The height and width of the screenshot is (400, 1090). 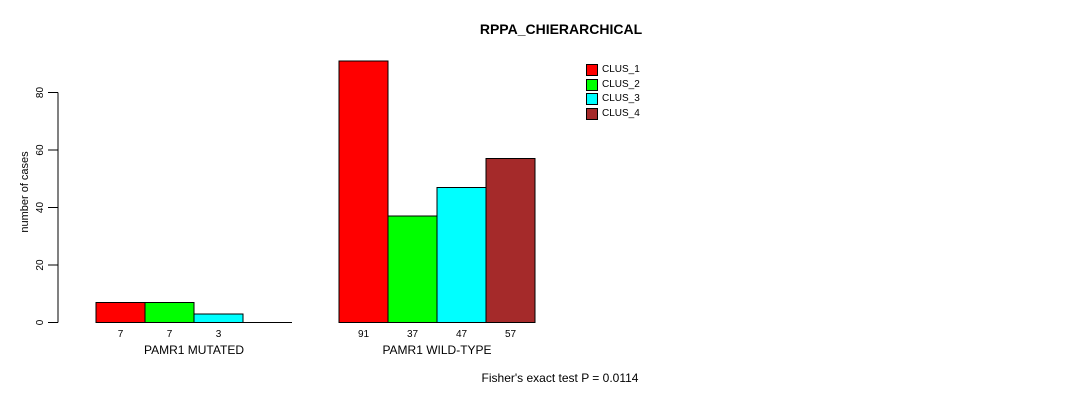 What do you see at coordinates (219, 334) in the screenshot?
I see `bar-value-label: 3` at bounding box center [219, 334].